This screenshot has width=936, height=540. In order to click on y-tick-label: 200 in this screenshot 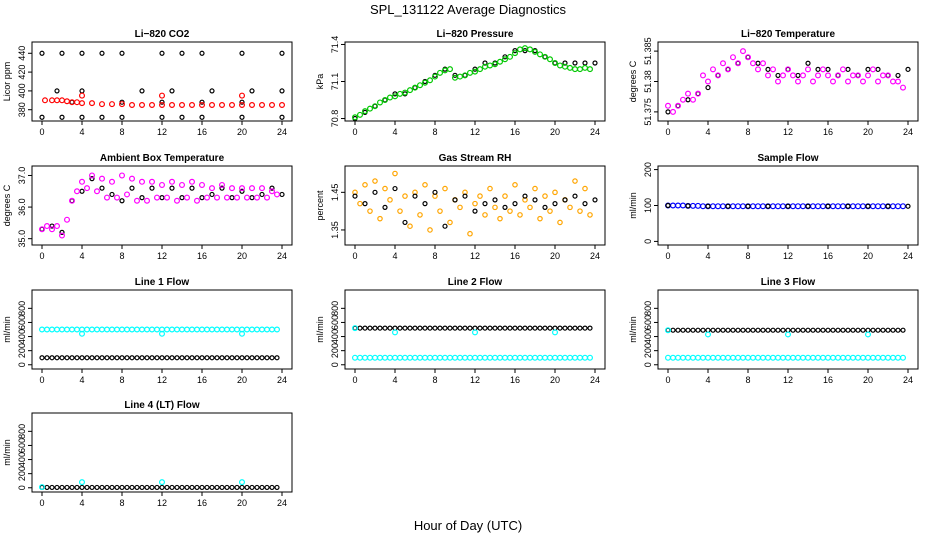, I will do `click(22, 473)`.